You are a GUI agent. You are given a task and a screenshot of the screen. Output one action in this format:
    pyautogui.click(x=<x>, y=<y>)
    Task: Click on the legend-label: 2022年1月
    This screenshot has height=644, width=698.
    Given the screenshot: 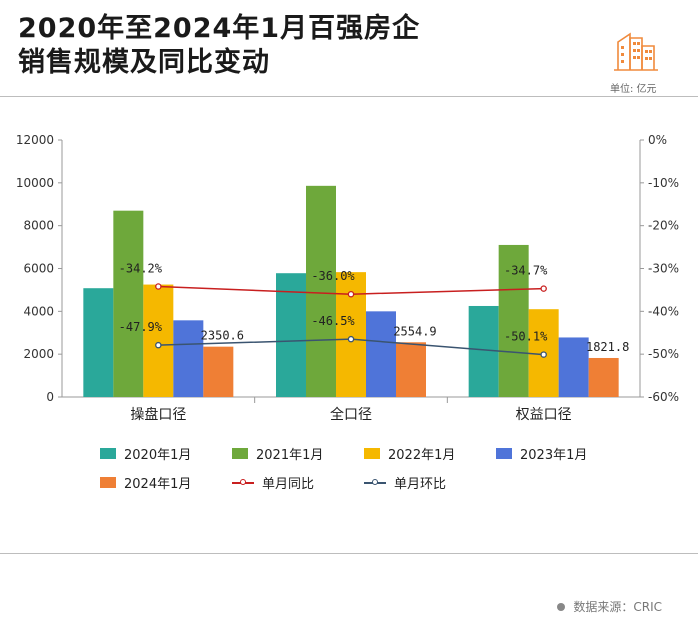 What is the action you would take?
    pyautogui.click(x=422, y=455)
    